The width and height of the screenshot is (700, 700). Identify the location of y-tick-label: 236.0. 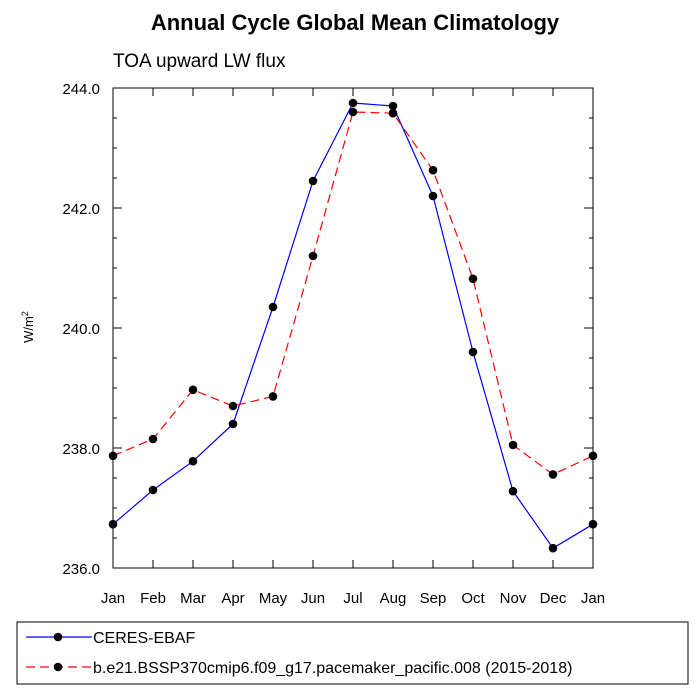
(81, 569).